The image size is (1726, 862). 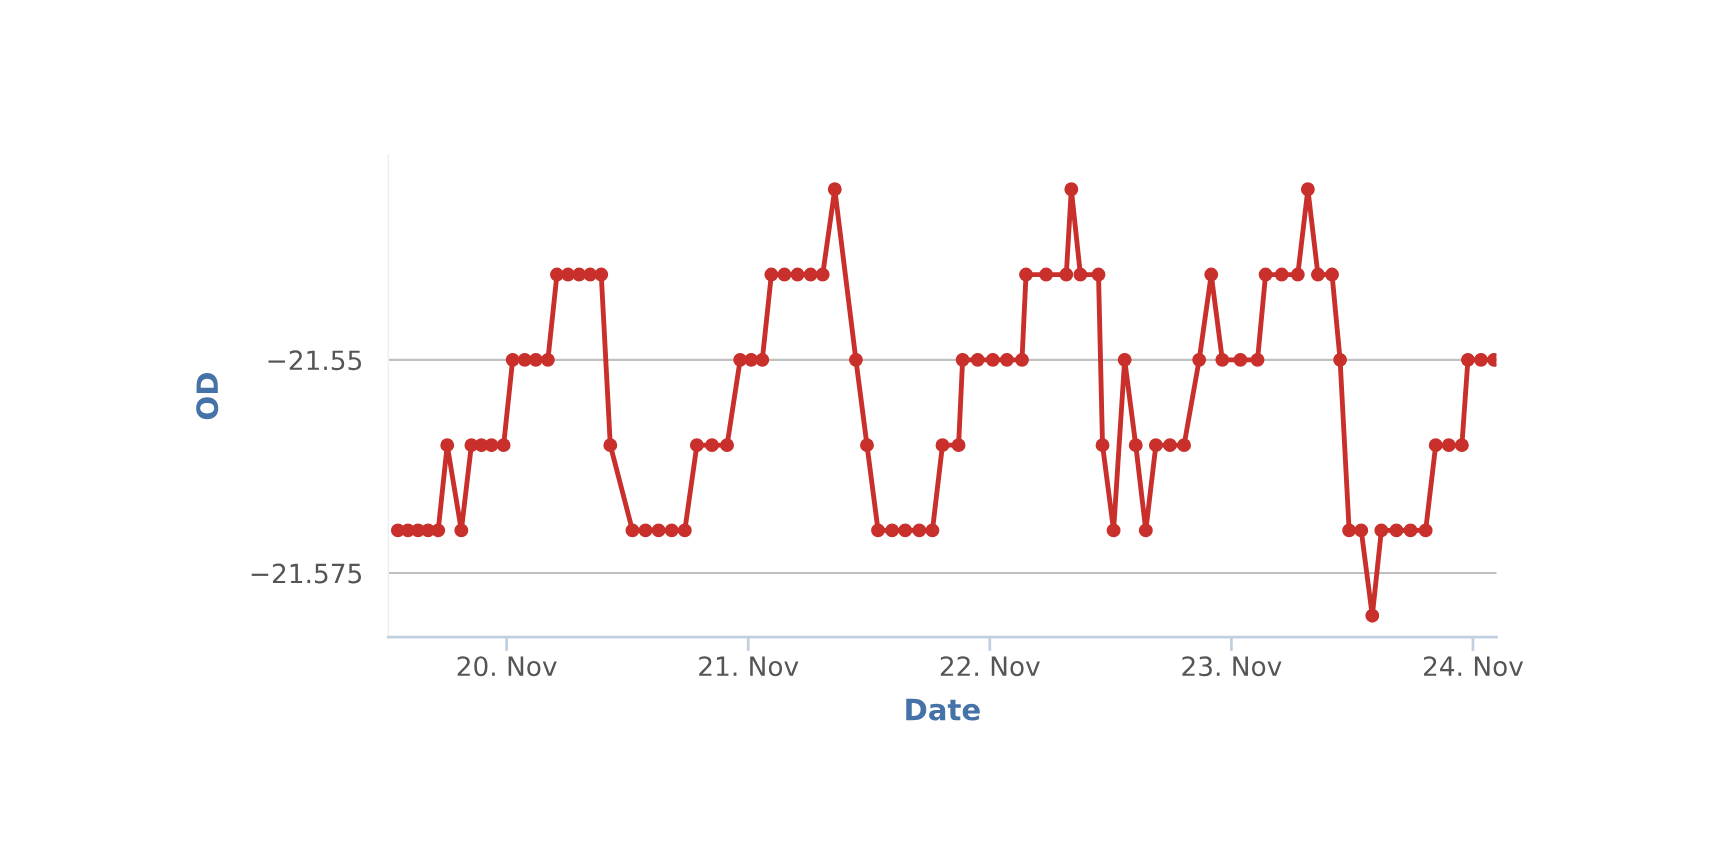 I want to click on x-tick-label: 24. Nov, so click(x=1473, y=666).